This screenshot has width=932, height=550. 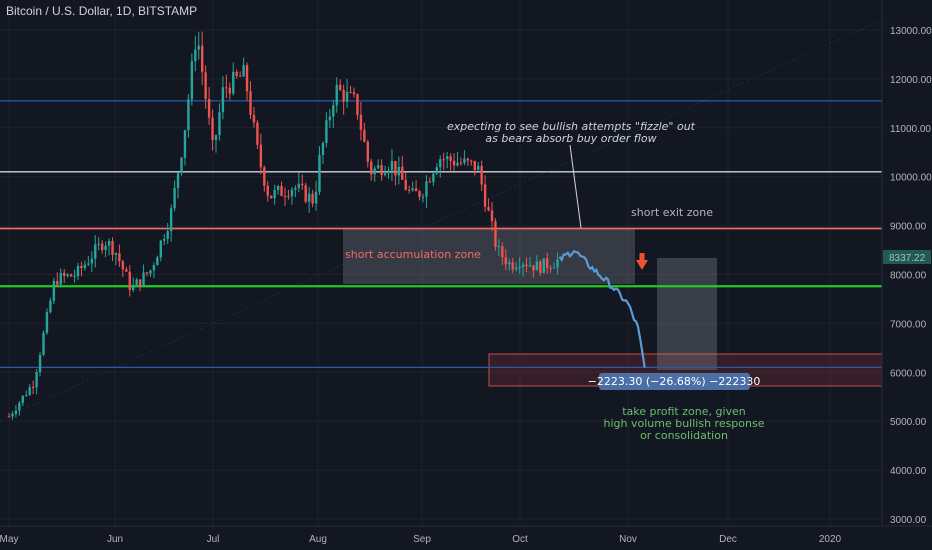 I want to click on measure-label-box, so click(x=674, y=381).